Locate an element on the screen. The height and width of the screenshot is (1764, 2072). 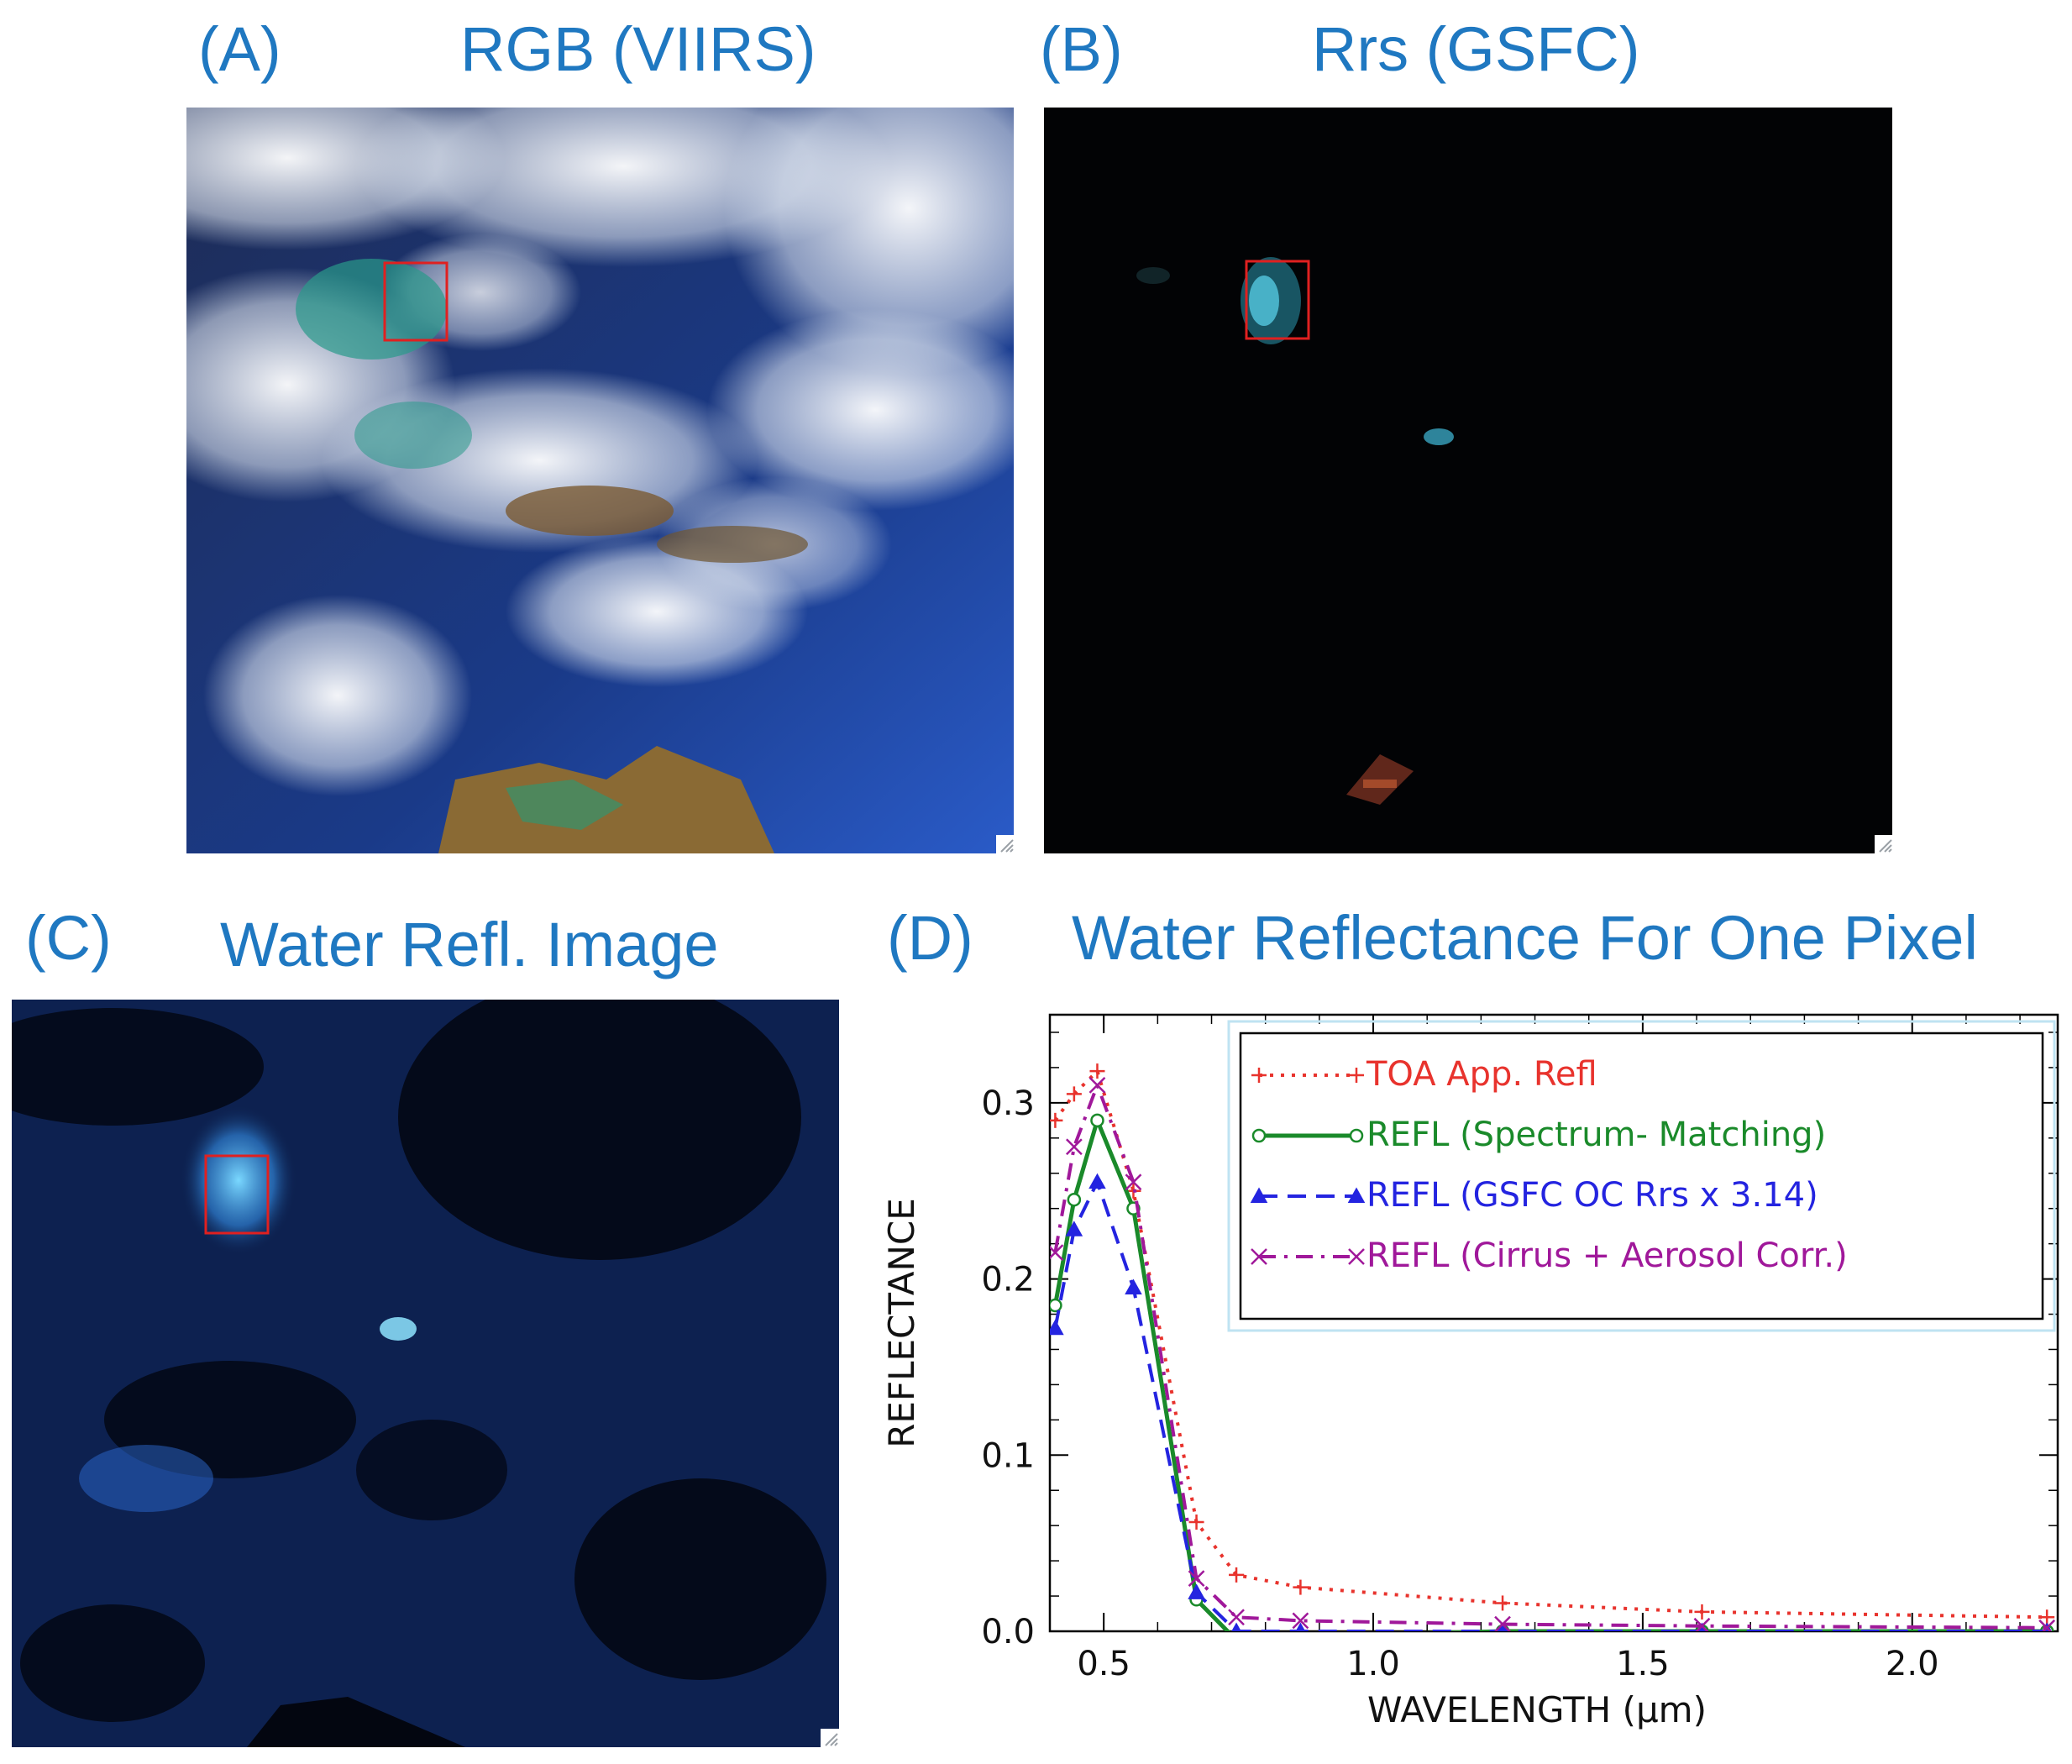
legend-label: REFL (Spectrum- Matching) is located at coordinates (1596, 1135).